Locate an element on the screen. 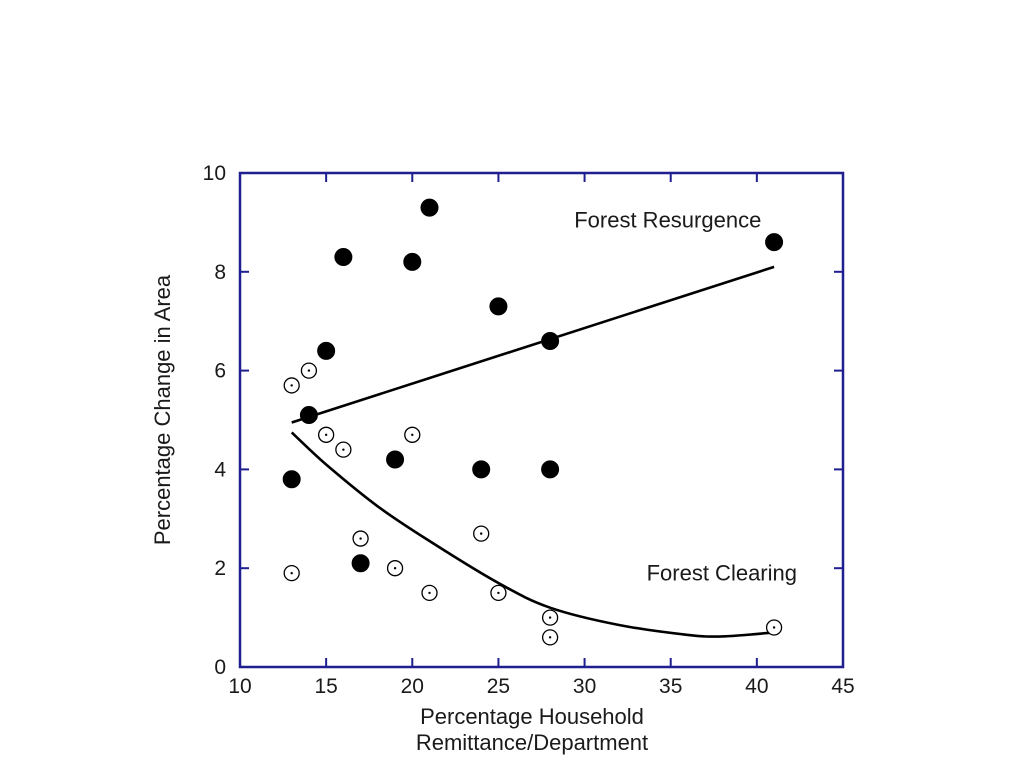  forest-clearing-label: Forest Clearing is located at coordinates (722, 573).